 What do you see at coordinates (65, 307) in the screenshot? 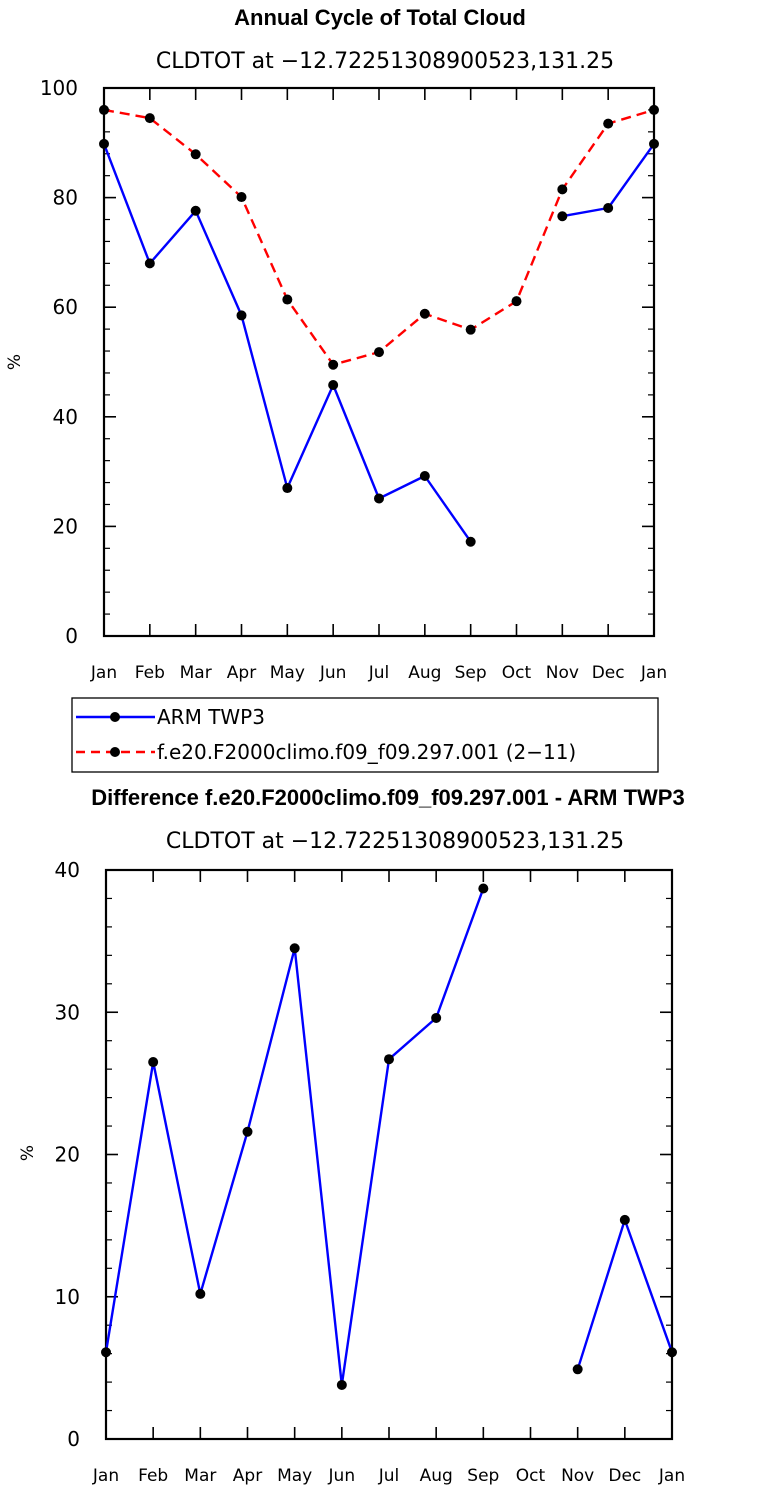
I see `chart1-ytick-label: 60` at bounding box center [65, 307].